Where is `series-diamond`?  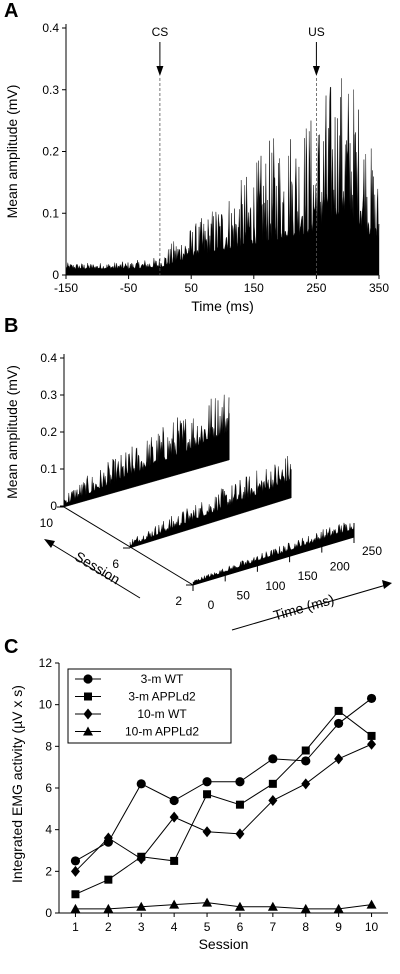
series-diamond is located at coordinates (223, 807).